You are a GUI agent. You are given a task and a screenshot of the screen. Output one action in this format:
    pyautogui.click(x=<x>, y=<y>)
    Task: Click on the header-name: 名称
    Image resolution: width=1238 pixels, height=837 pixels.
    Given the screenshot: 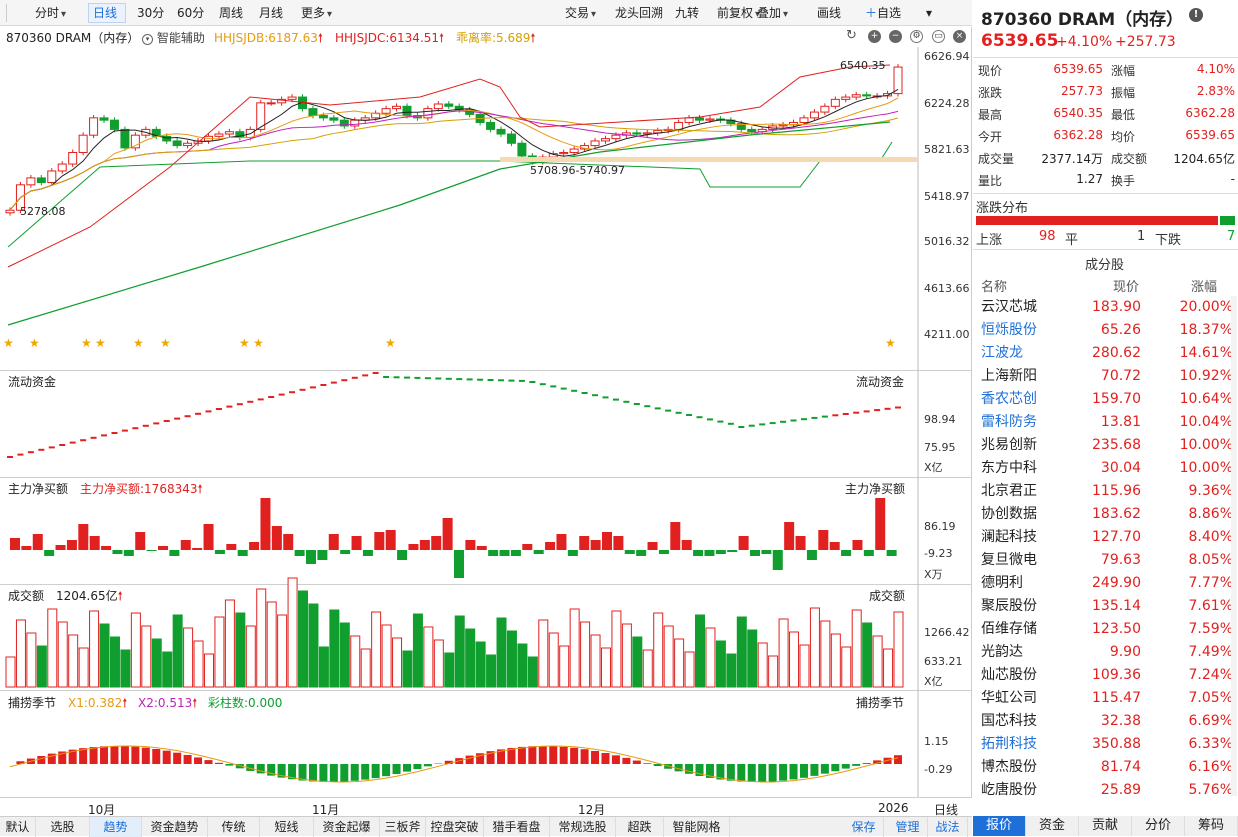 What is the action you would take?
    pyautogui.click(x=994, y=285)
    